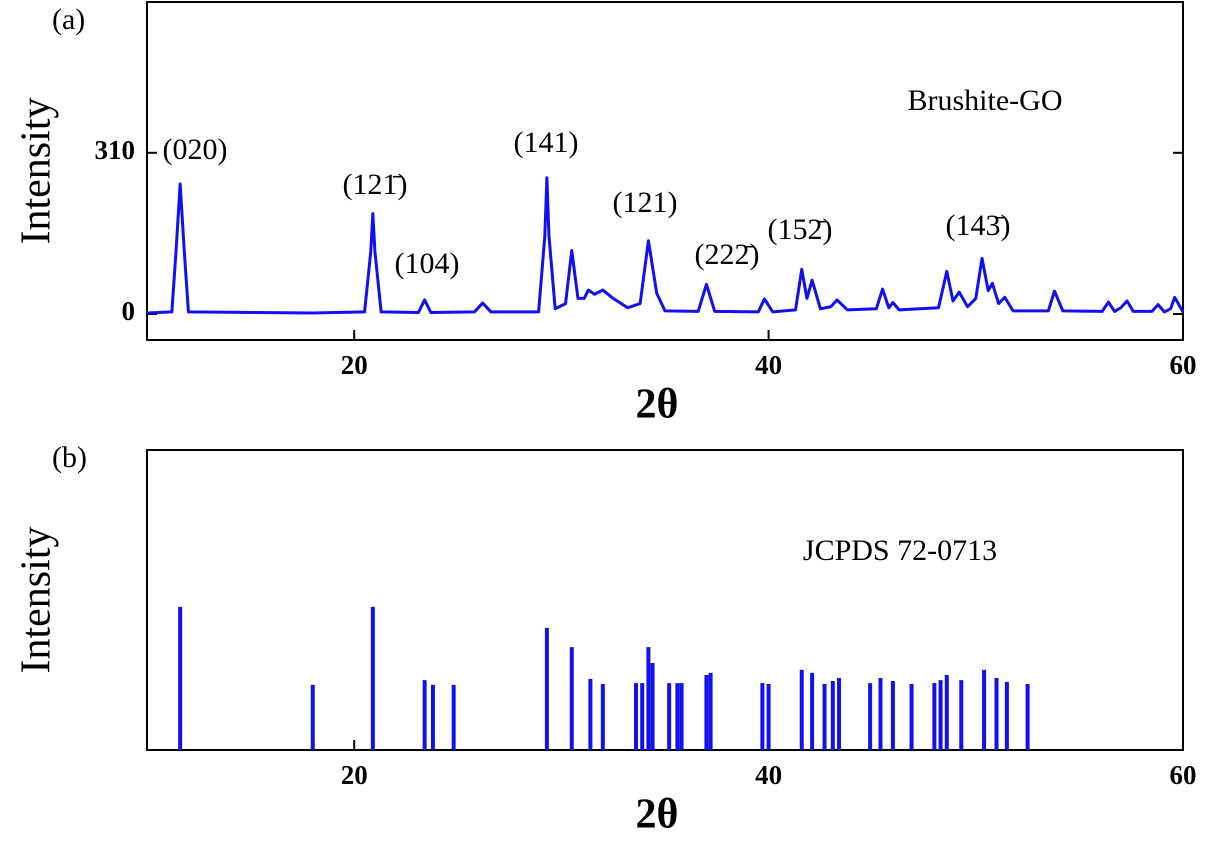 Image resolution: width=1207 pixels, height=844 pixels. What do you see at coordinates (68, 19) in the screenshot?
I see `panel-label: (a)` at bounding box center [68, 19].